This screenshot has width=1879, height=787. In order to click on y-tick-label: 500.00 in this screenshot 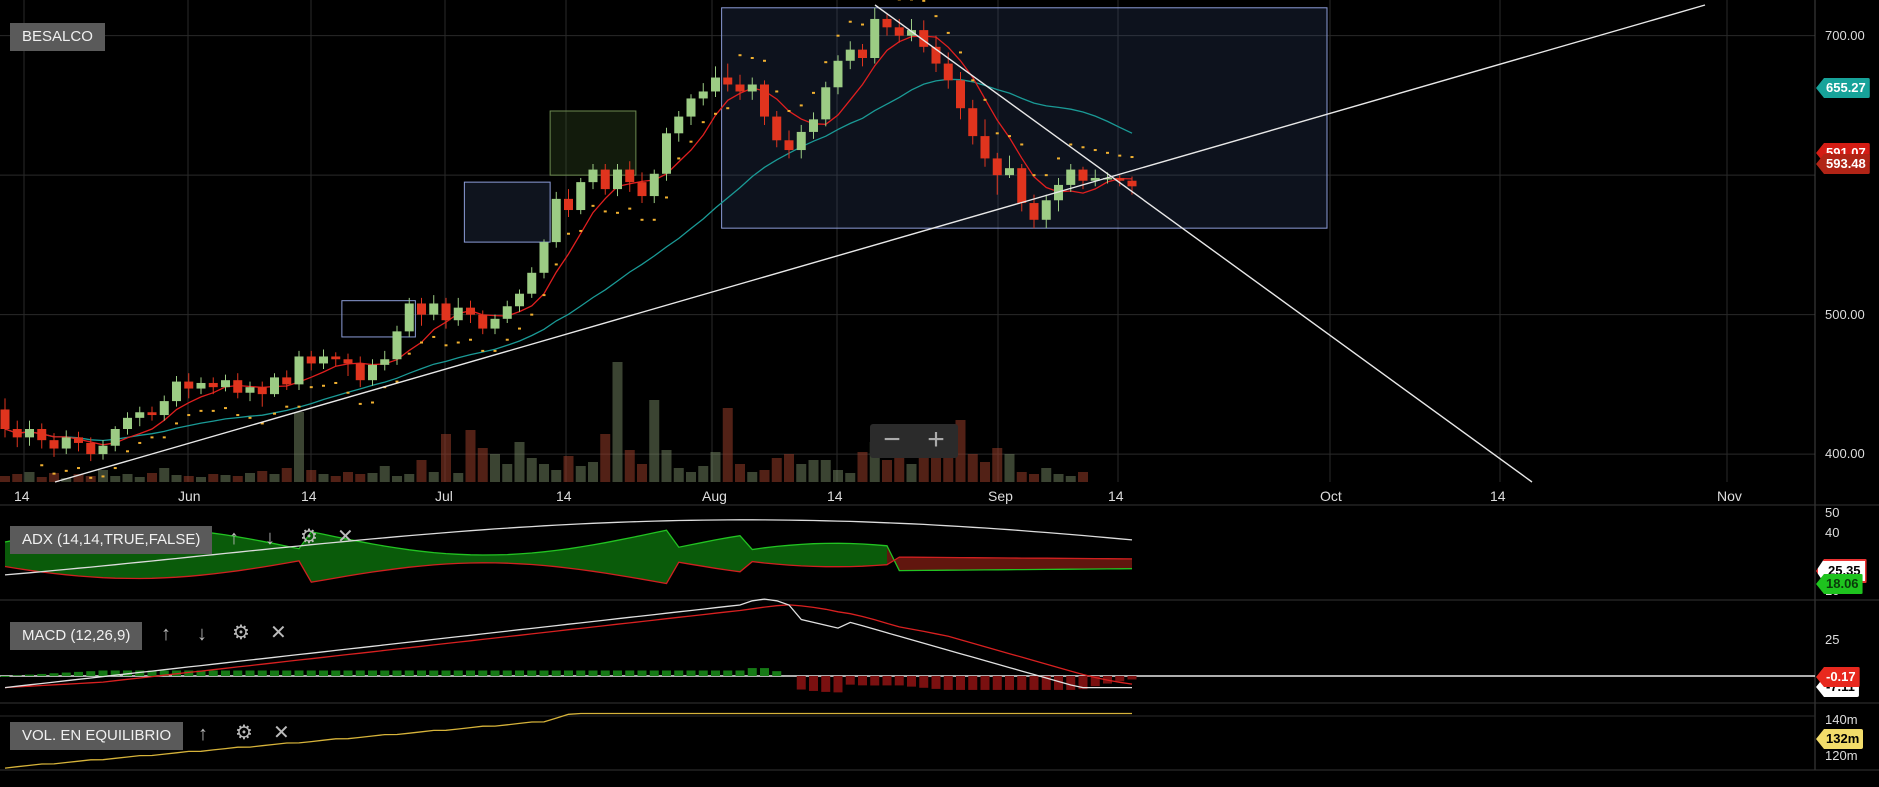, I will do `click(1845, 314)`.